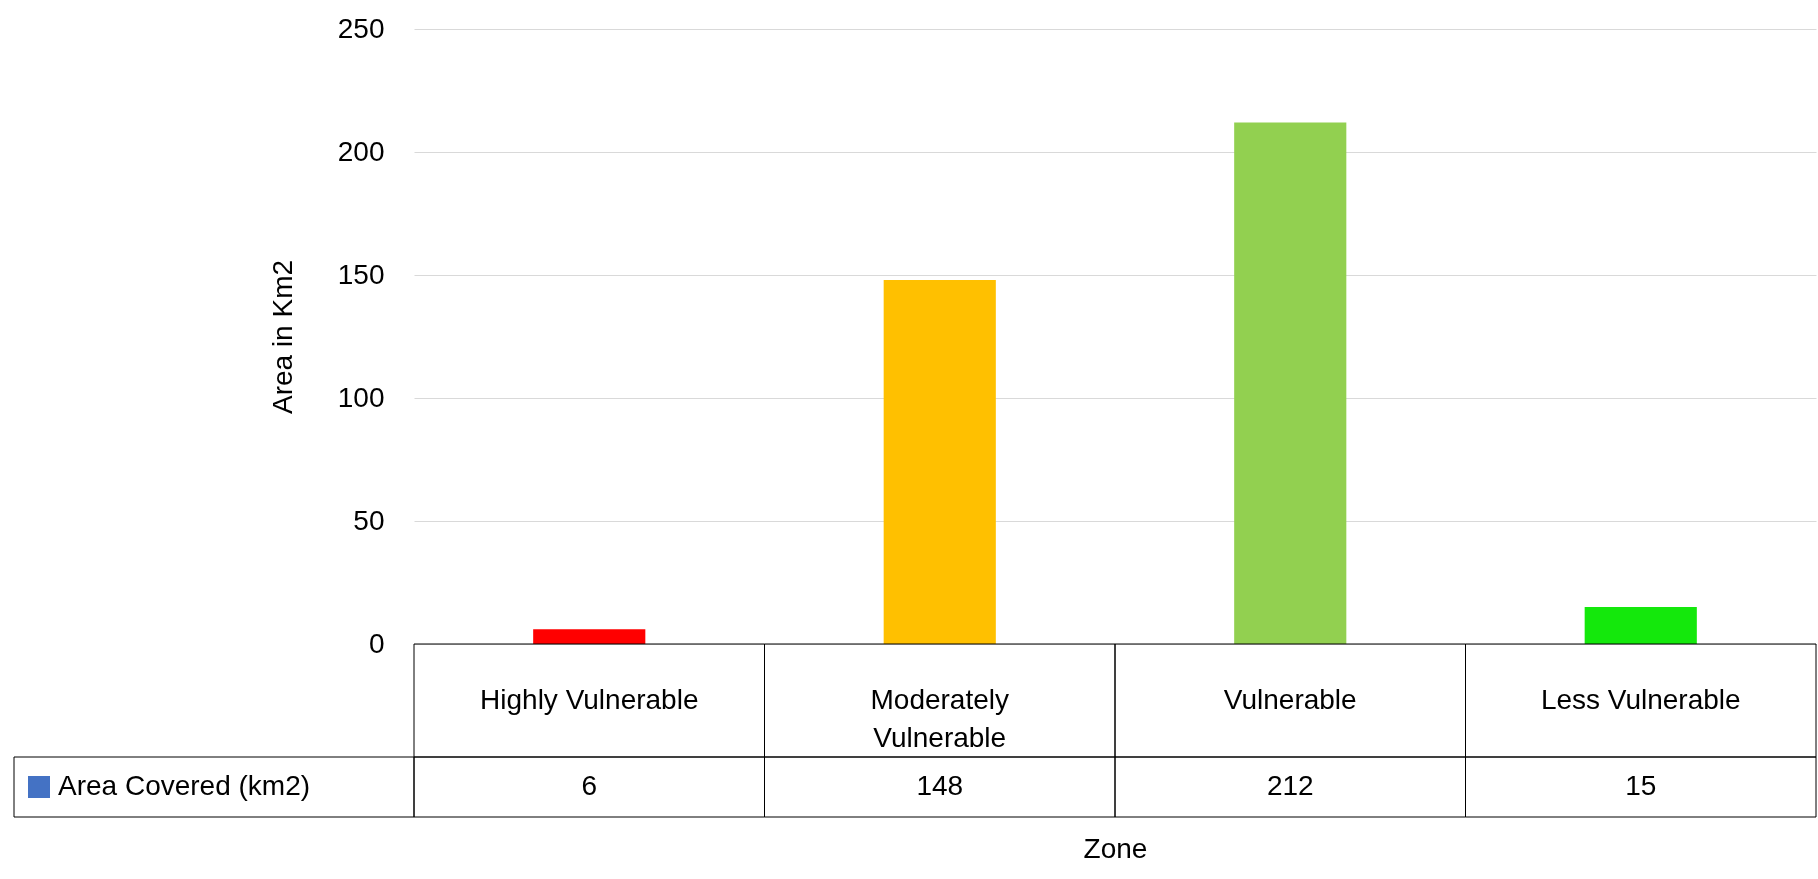  Describe the element at coordinates (282, 337) in the screenshot. I see `y-axis-title: Area in Km2` at that location.